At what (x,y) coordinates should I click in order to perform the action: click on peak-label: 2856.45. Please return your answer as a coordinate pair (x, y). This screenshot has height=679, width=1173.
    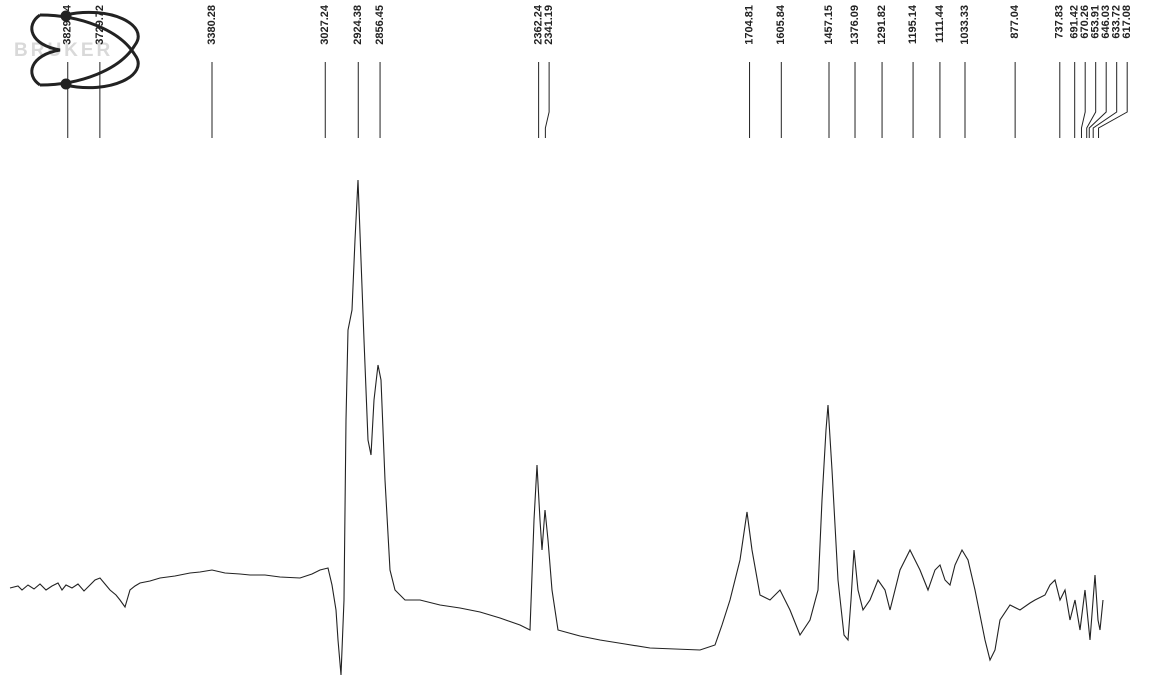
    Looking at the image, I should click on (380, 25).